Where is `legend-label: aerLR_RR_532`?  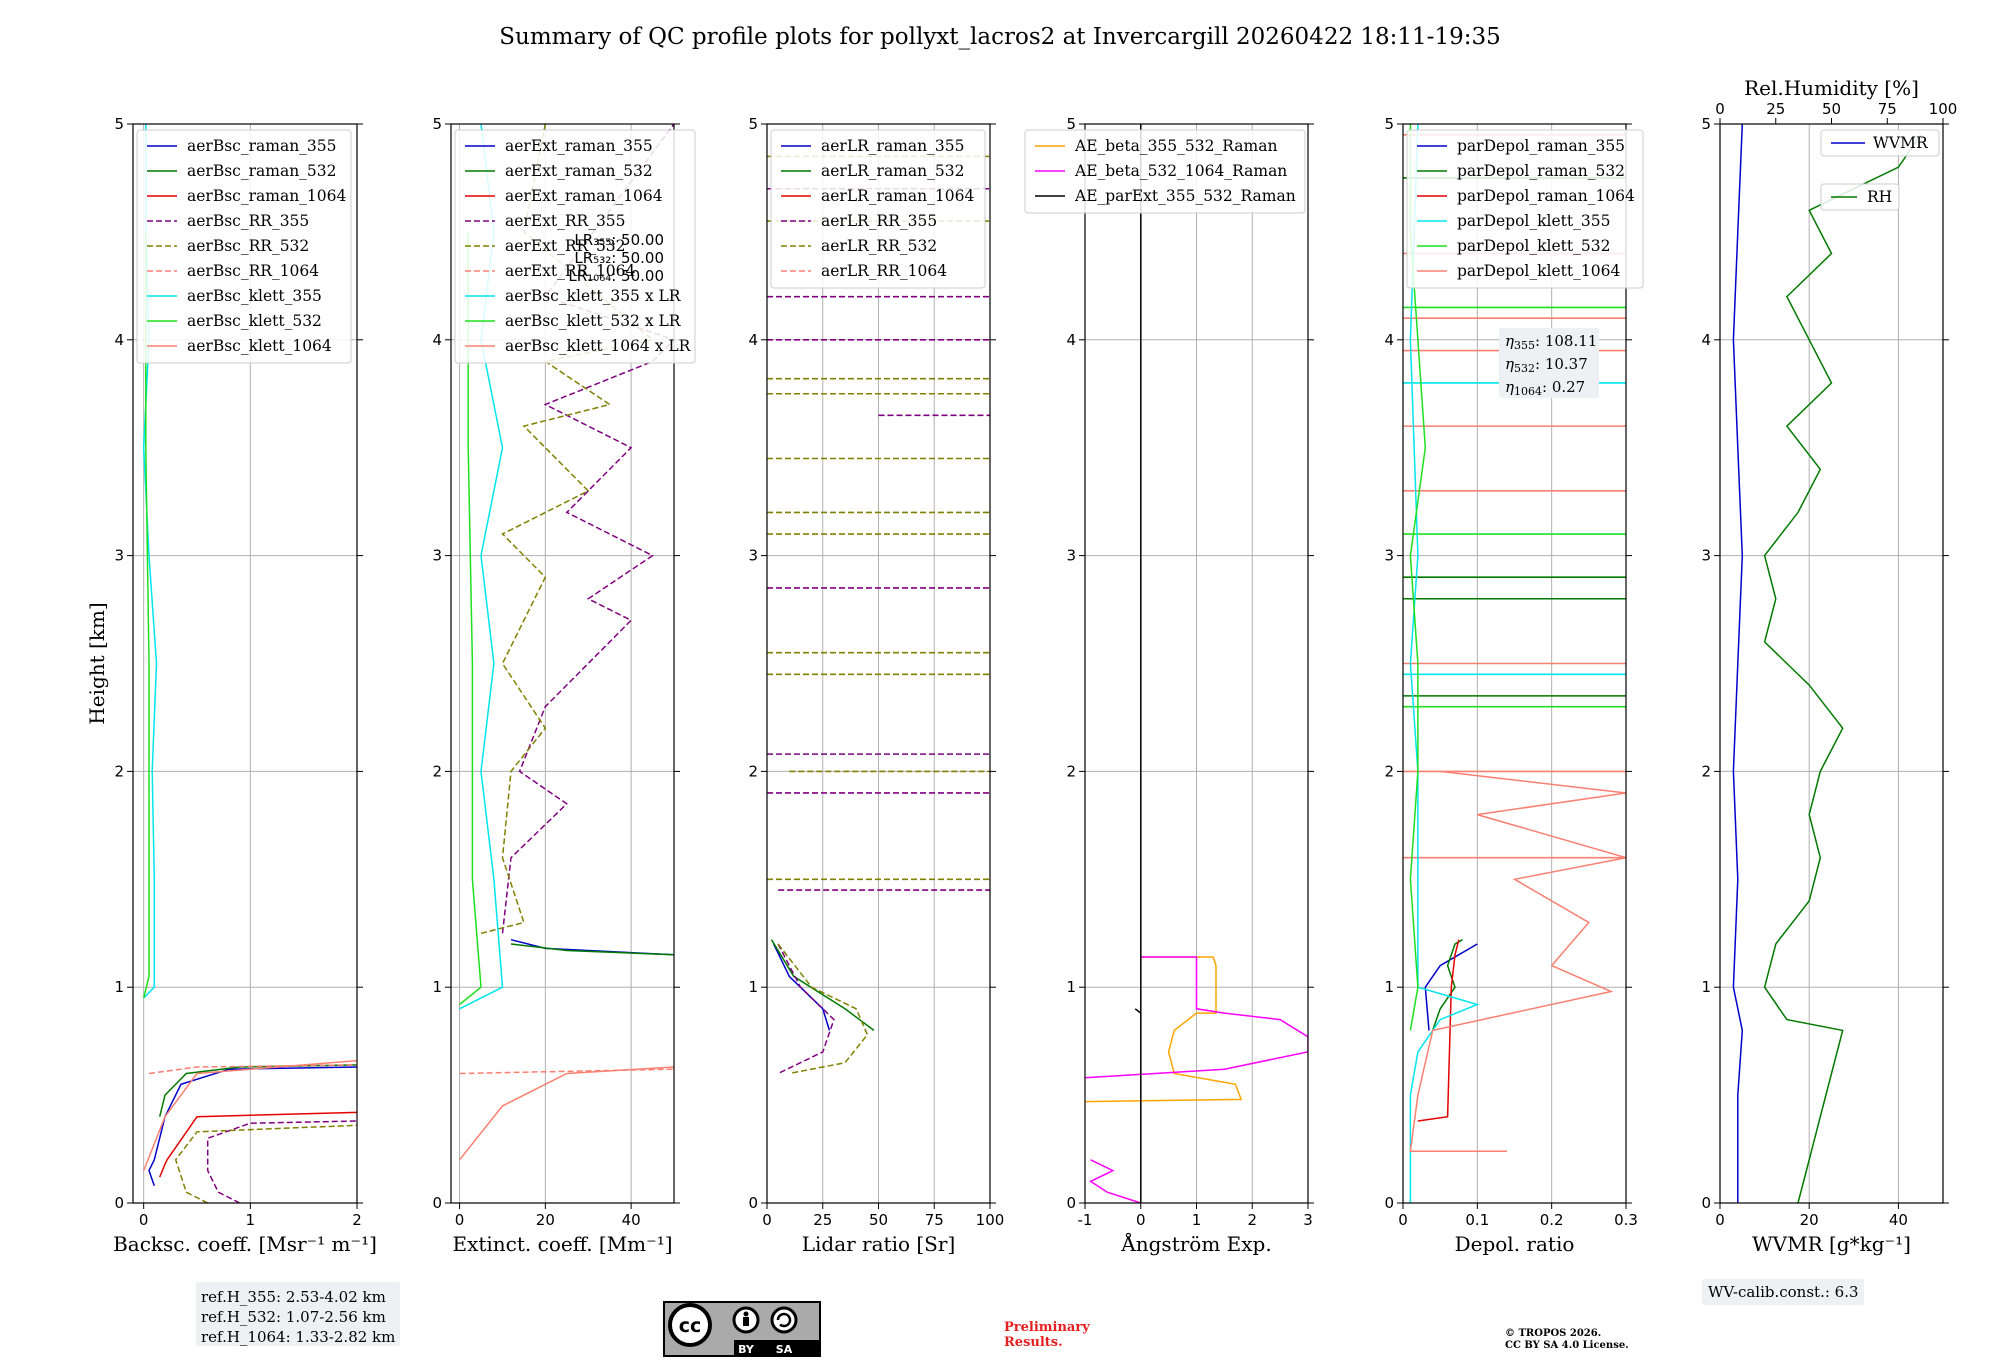
legend-label: aerLR_RR_532 is located at coordinates (879, 246).